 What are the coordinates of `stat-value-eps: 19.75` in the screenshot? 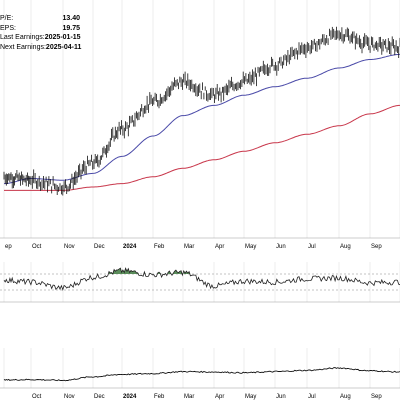 It's located at (71, 28).